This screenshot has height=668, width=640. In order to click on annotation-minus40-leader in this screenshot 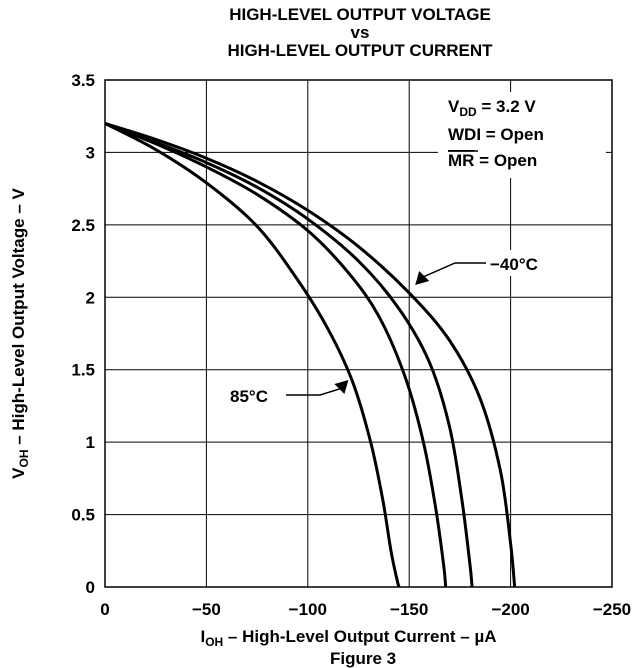, I will do `click(454, 270)`.